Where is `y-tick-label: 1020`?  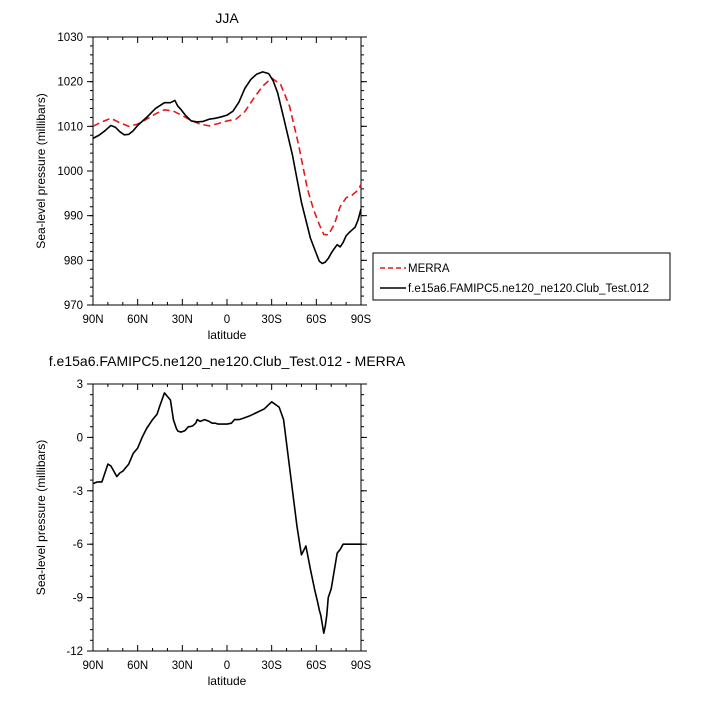
y-tick-label: 1020 is located at coordinates (70, 83).